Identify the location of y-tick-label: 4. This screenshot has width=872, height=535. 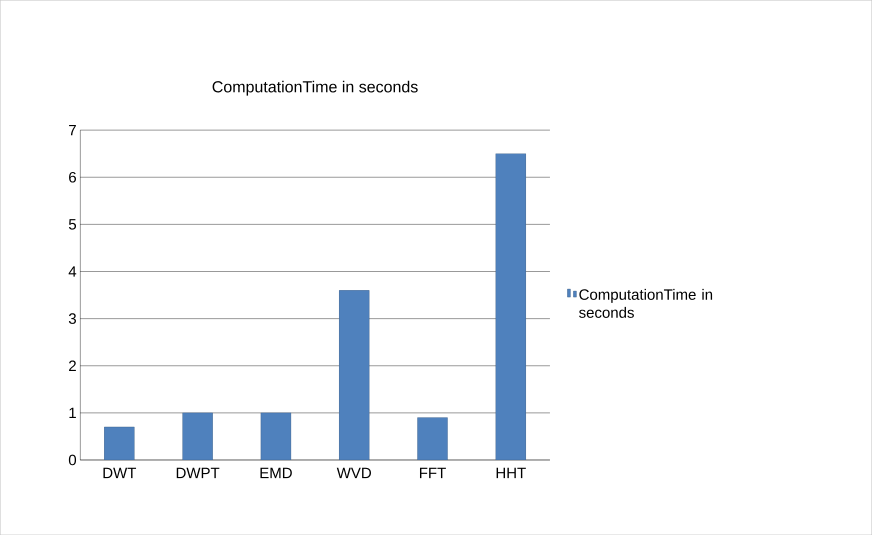
(72, 271).